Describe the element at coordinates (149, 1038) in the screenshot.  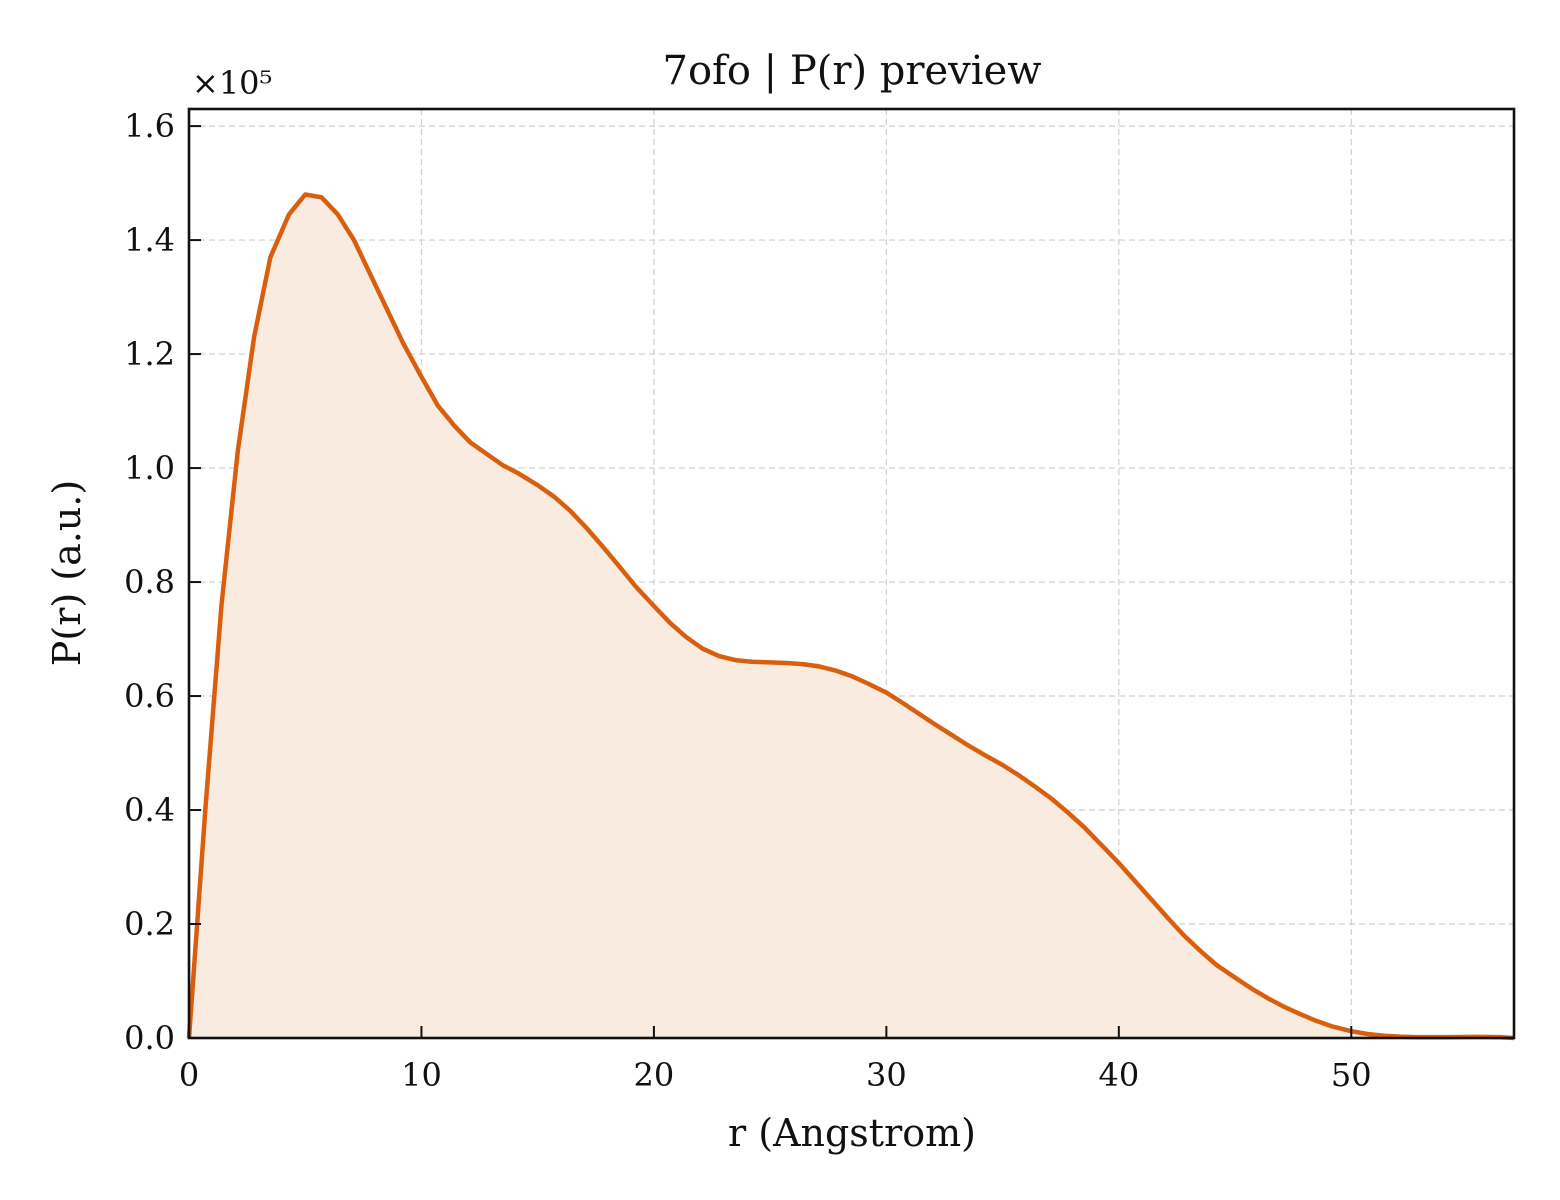
I see `y-tick-label: 0.0` at that location.